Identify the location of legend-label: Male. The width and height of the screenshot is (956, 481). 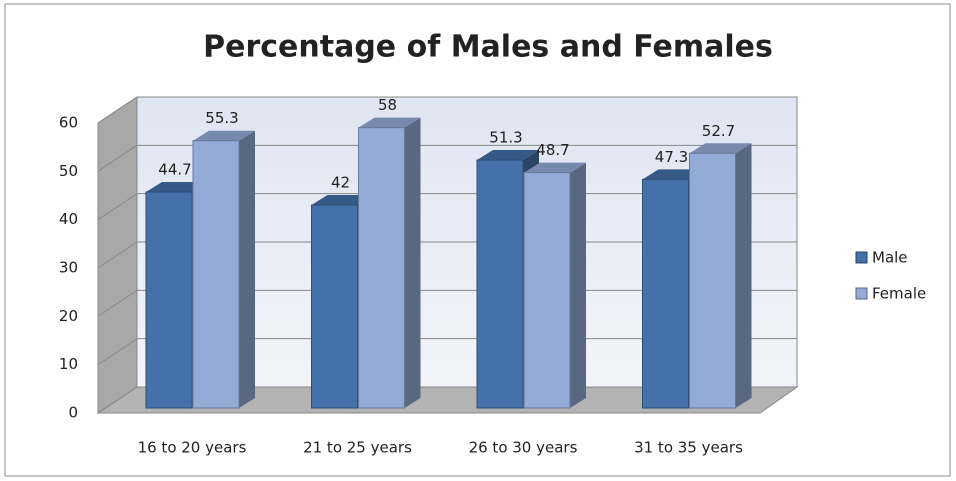
(890, 258).